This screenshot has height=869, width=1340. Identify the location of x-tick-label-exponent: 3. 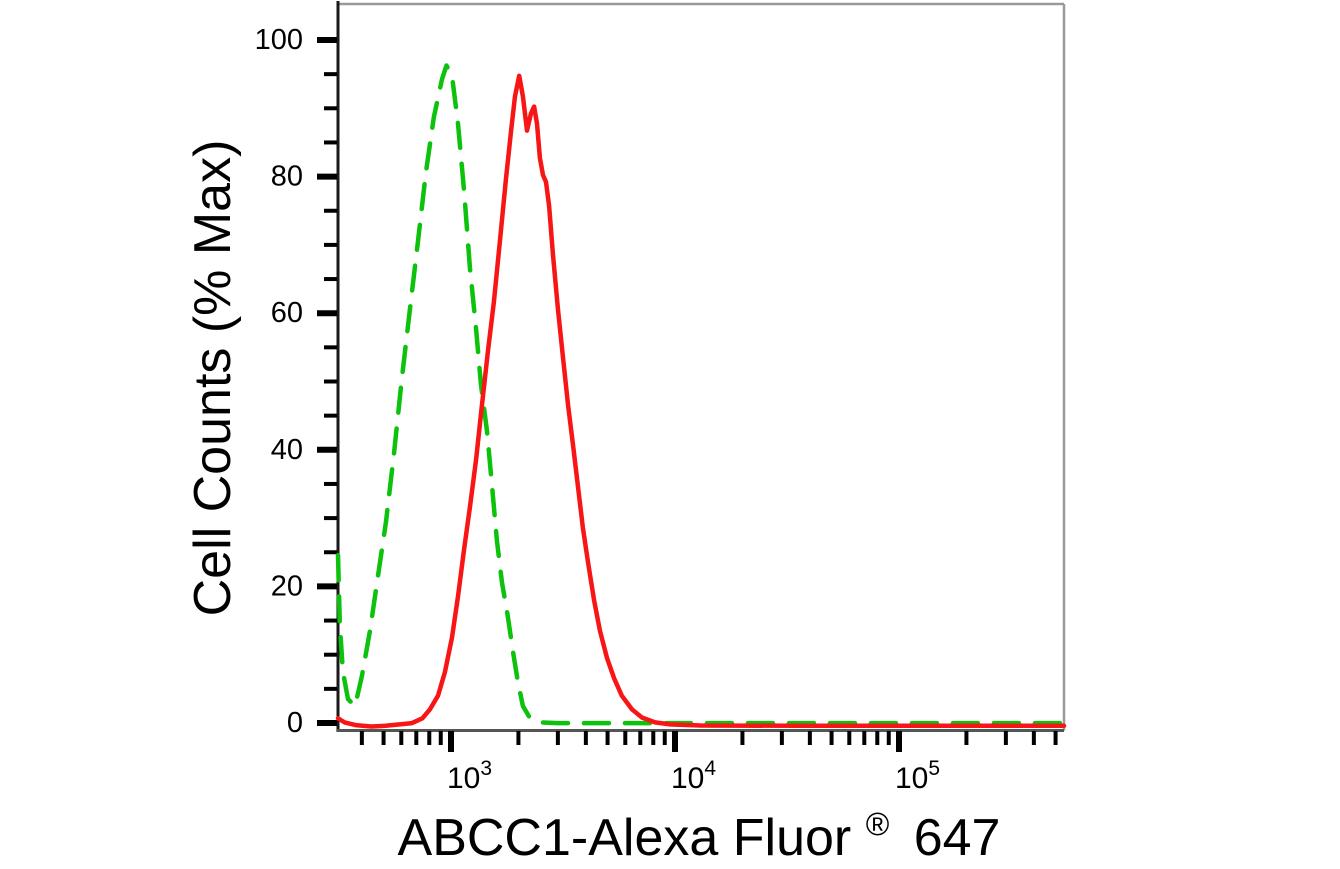
(486, 768).